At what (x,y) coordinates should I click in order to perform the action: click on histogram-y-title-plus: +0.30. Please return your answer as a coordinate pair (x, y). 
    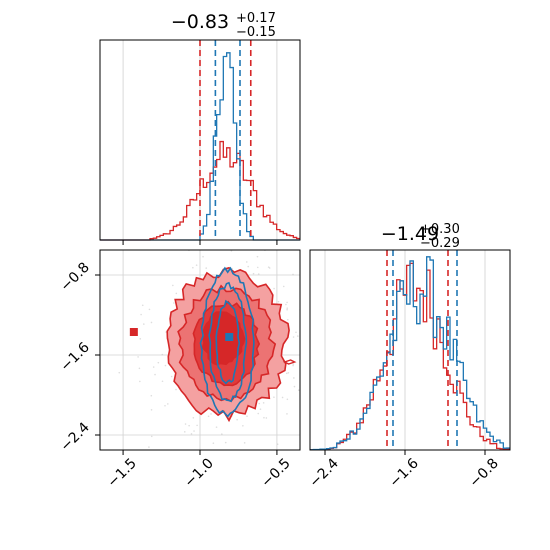
    Looking at the image, I should click on (440, 229).